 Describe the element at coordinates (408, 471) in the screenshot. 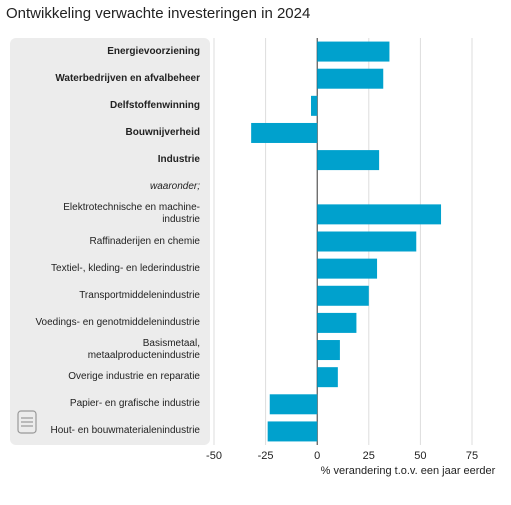

I see `x-axis-label: % verandering t.o.v. een jaar eerder` at that location.